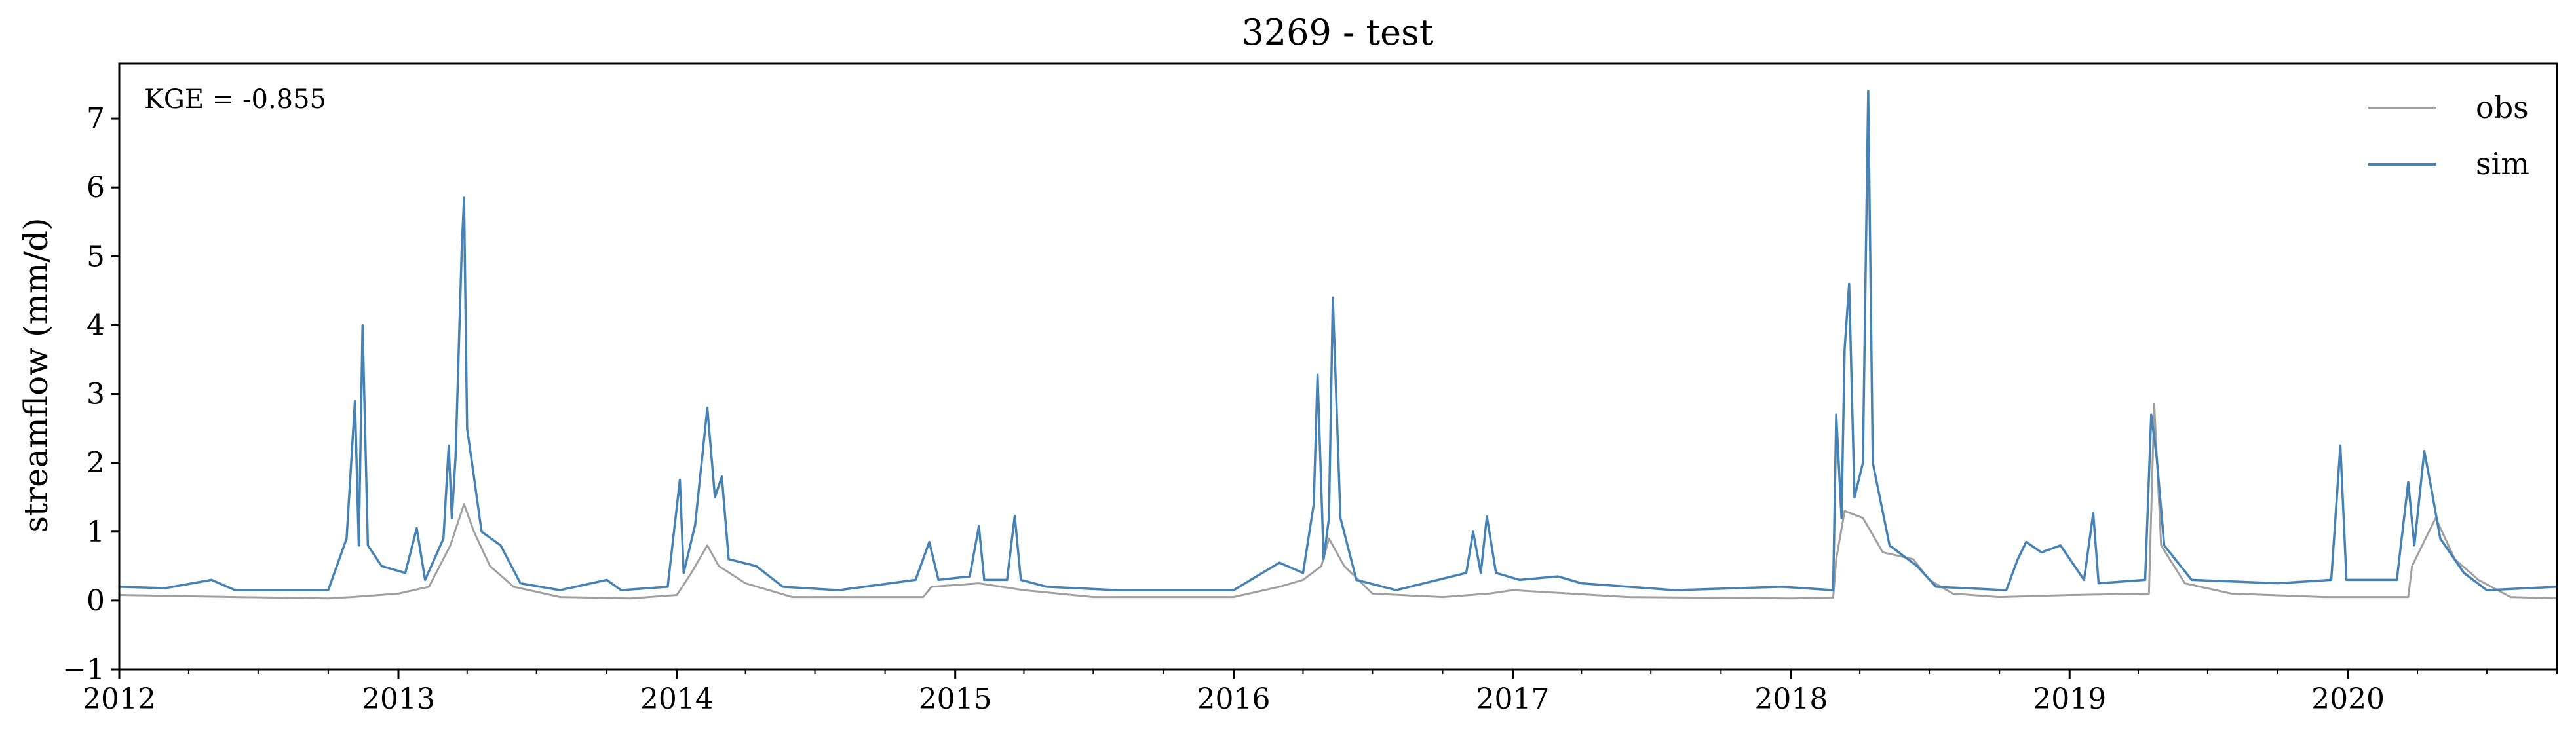  I want to click on y-tick-label: 6, so click(96, 188).